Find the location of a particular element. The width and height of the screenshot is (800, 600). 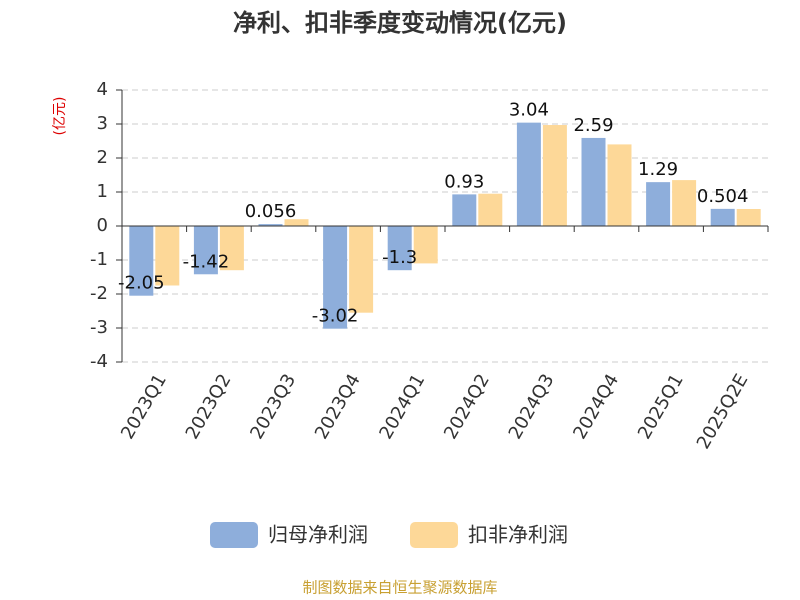

data-label: -1.3 is located at coordinates (399, 257).